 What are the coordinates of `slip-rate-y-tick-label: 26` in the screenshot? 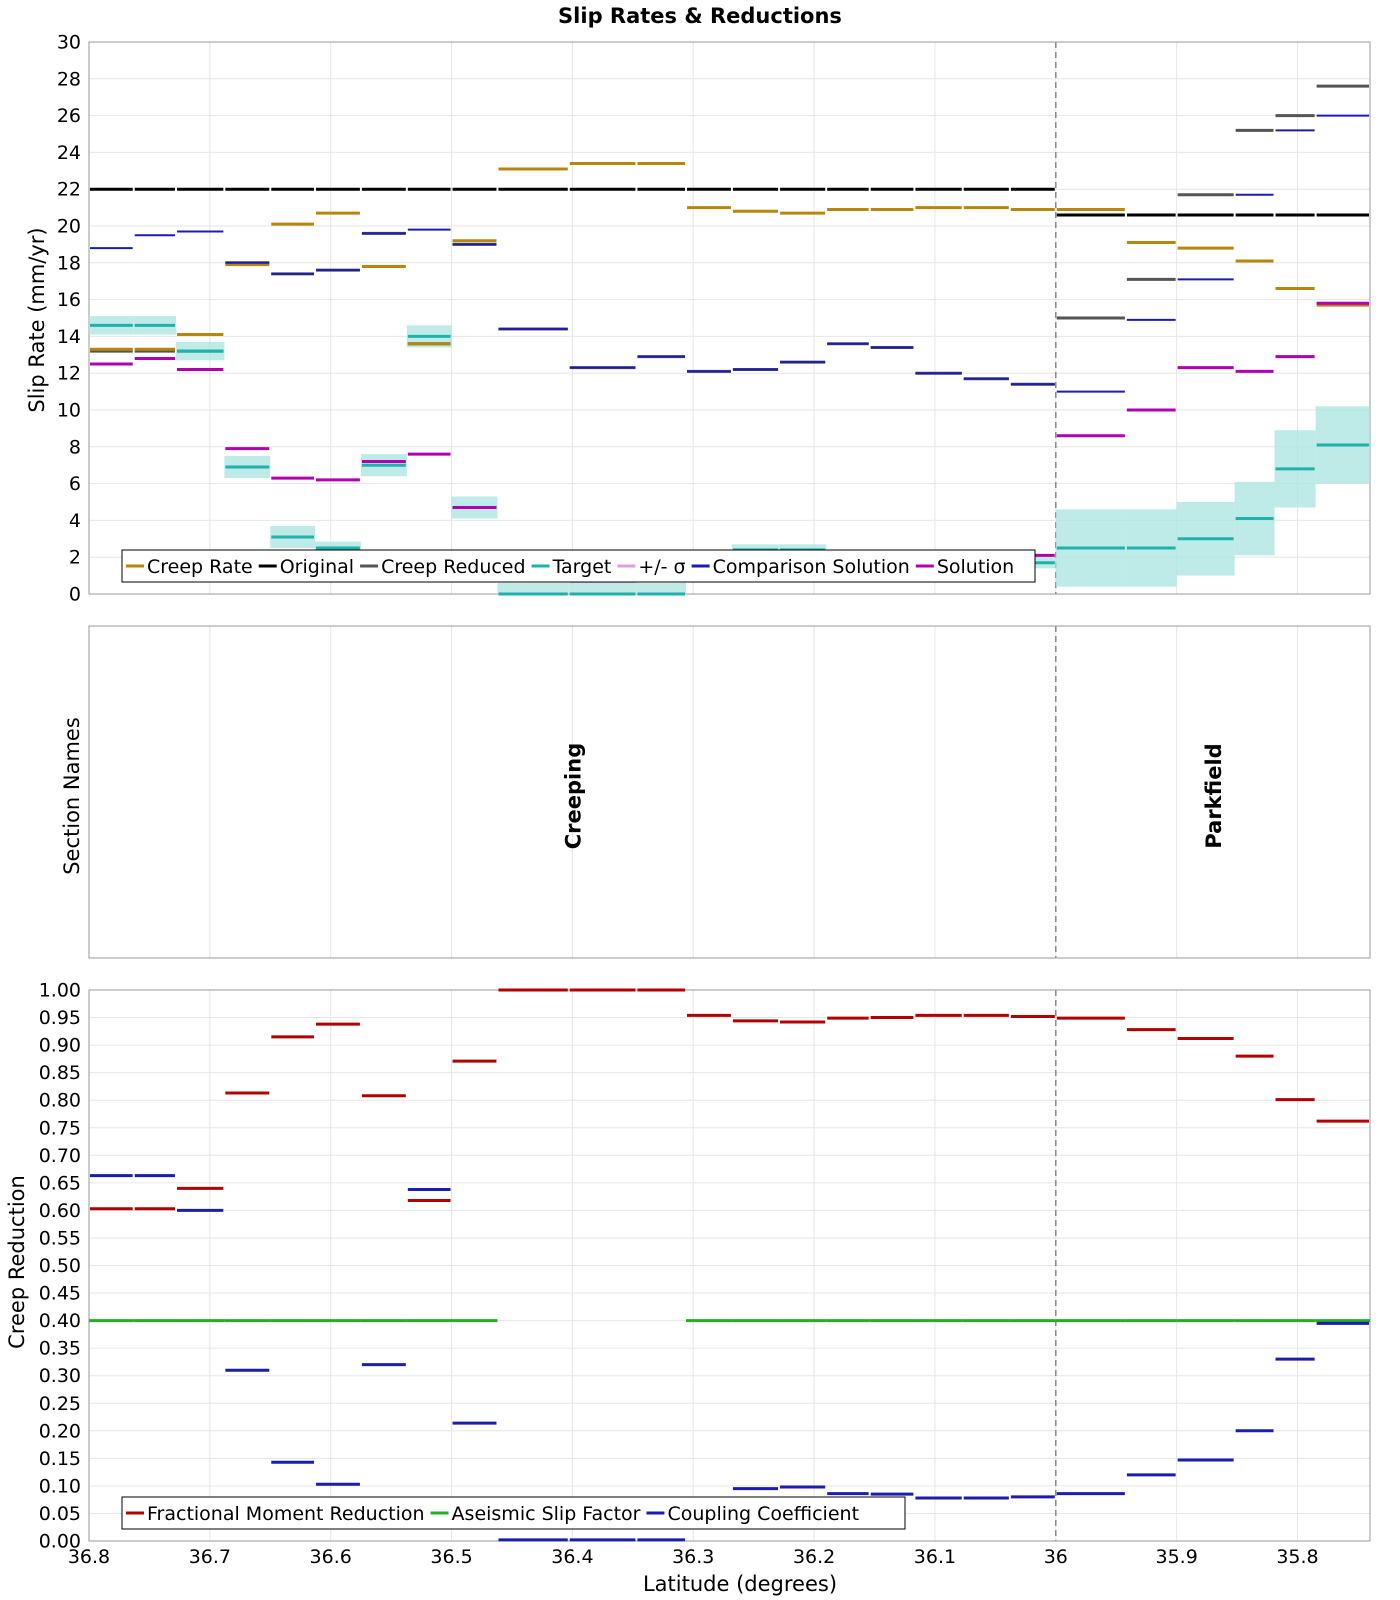 It's located at (69, 116).